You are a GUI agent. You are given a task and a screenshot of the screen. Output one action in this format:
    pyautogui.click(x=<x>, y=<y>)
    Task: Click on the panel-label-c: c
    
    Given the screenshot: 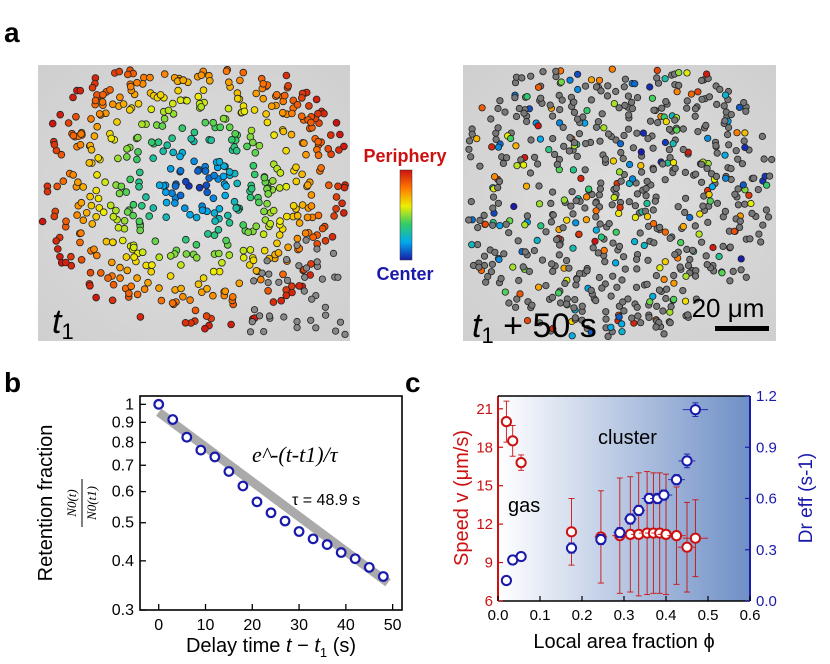 What is the action you would take?
    pyautogui.click(x=413, y=382)
    